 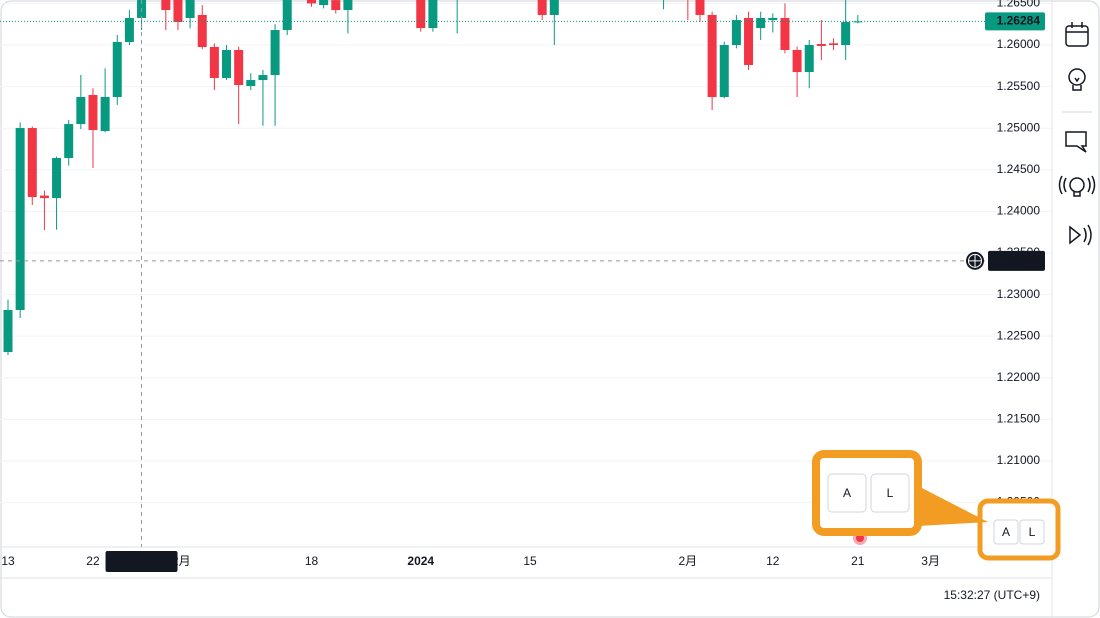 What do you see at coordinates (1019, 211) in the screenshot?
I see `y-tick-label: 1.24000` at bounding box center [1019, 211].